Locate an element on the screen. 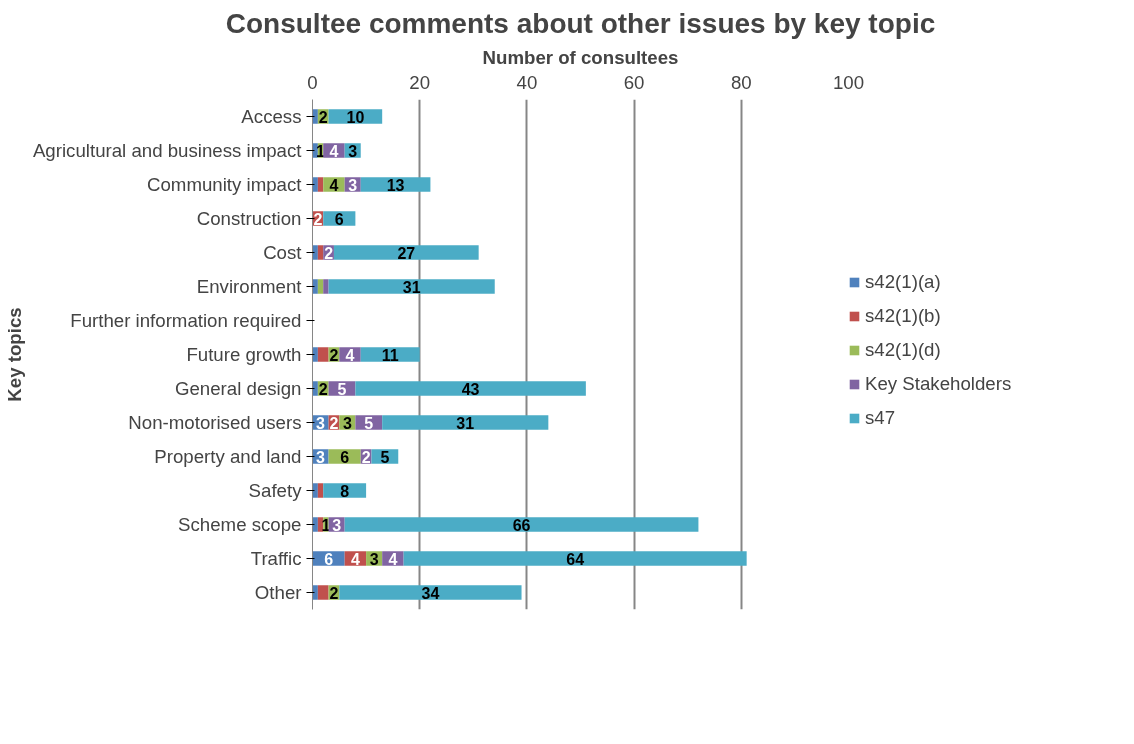  x-tick-label: 40 is located at coordinates (527, 82).